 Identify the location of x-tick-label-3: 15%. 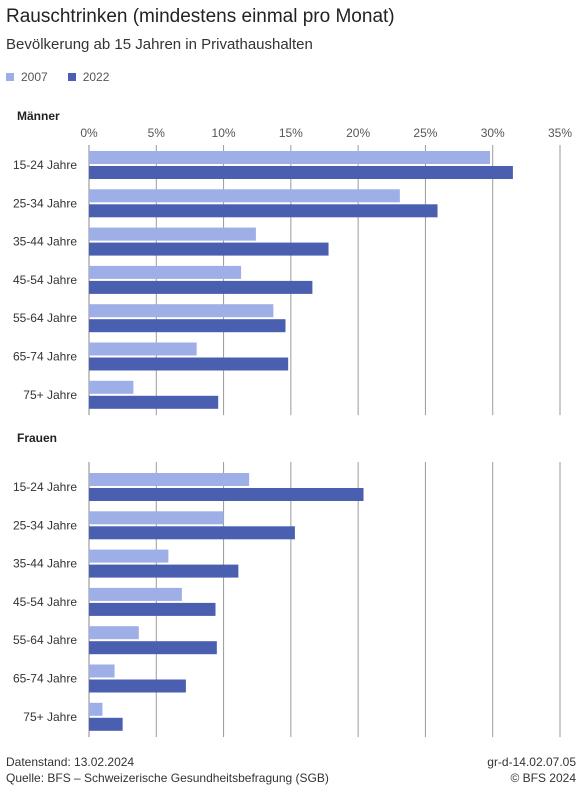
(291, 133).